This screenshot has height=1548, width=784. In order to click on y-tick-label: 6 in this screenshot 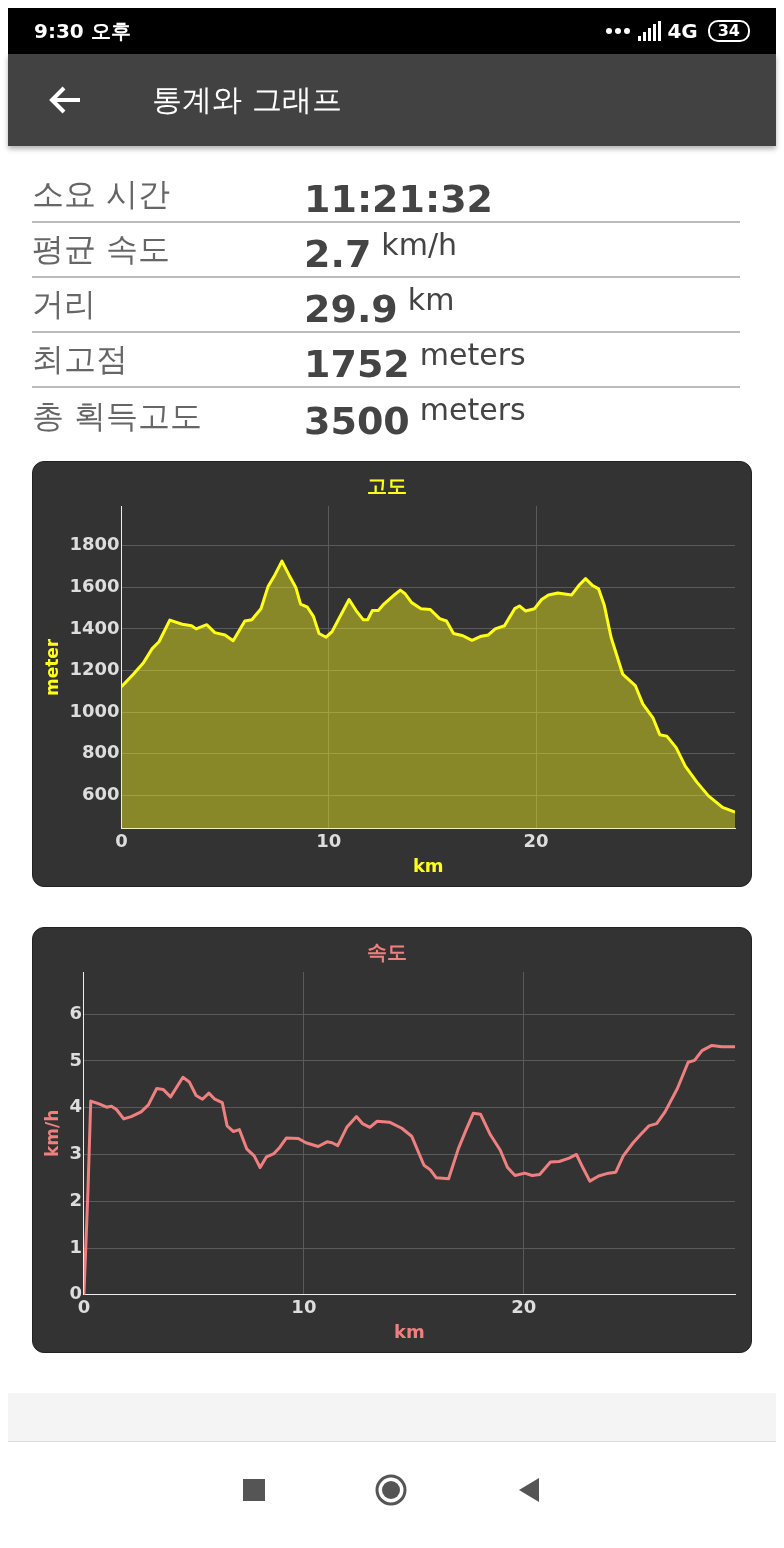, I will do `click(75, 1012)`.